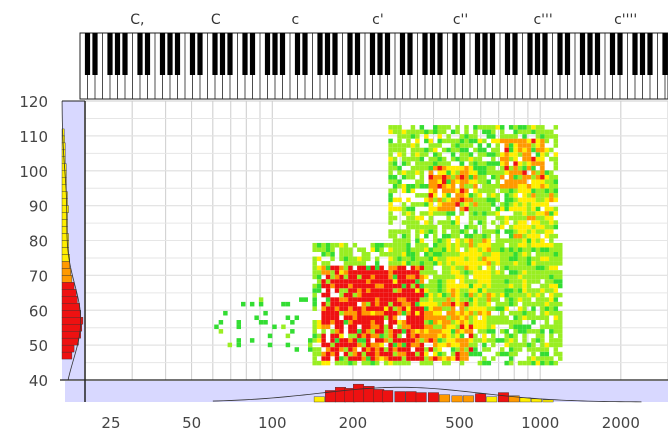 This screenshot has height=433, width=668. Describe the element at coordinates (650, 54) in the screenshot. I see `black-key` at that location.